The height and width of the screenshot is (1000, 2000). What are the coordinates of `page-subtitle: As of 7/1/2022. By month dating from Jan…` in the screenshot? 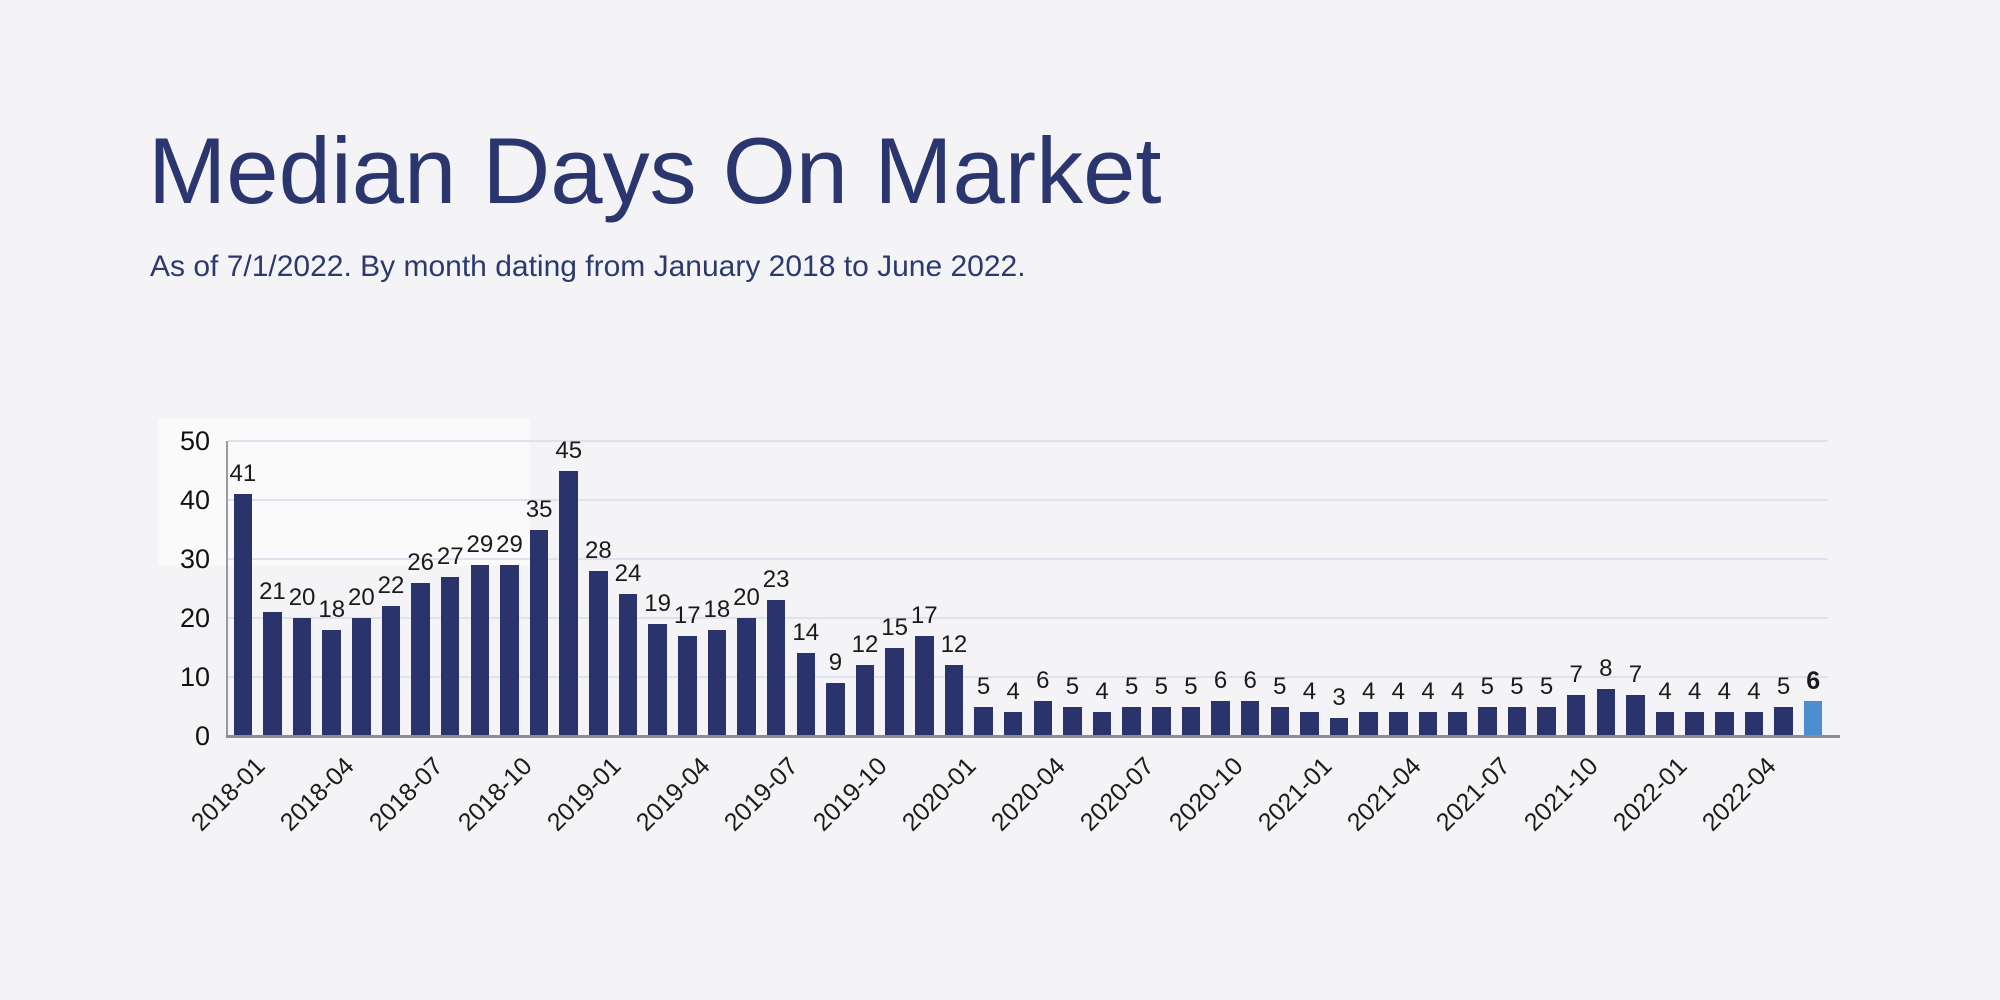 It's located at (588, 266).